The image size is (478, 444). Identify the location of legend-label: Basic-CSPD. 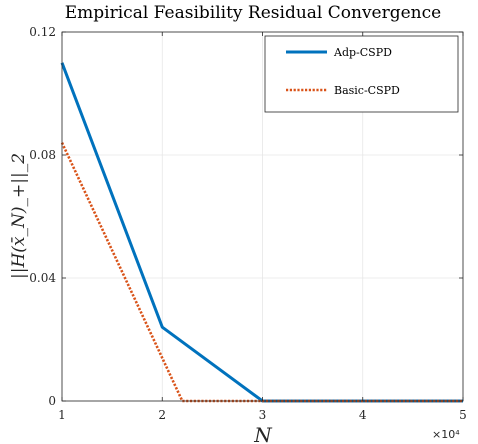
(367, 90).